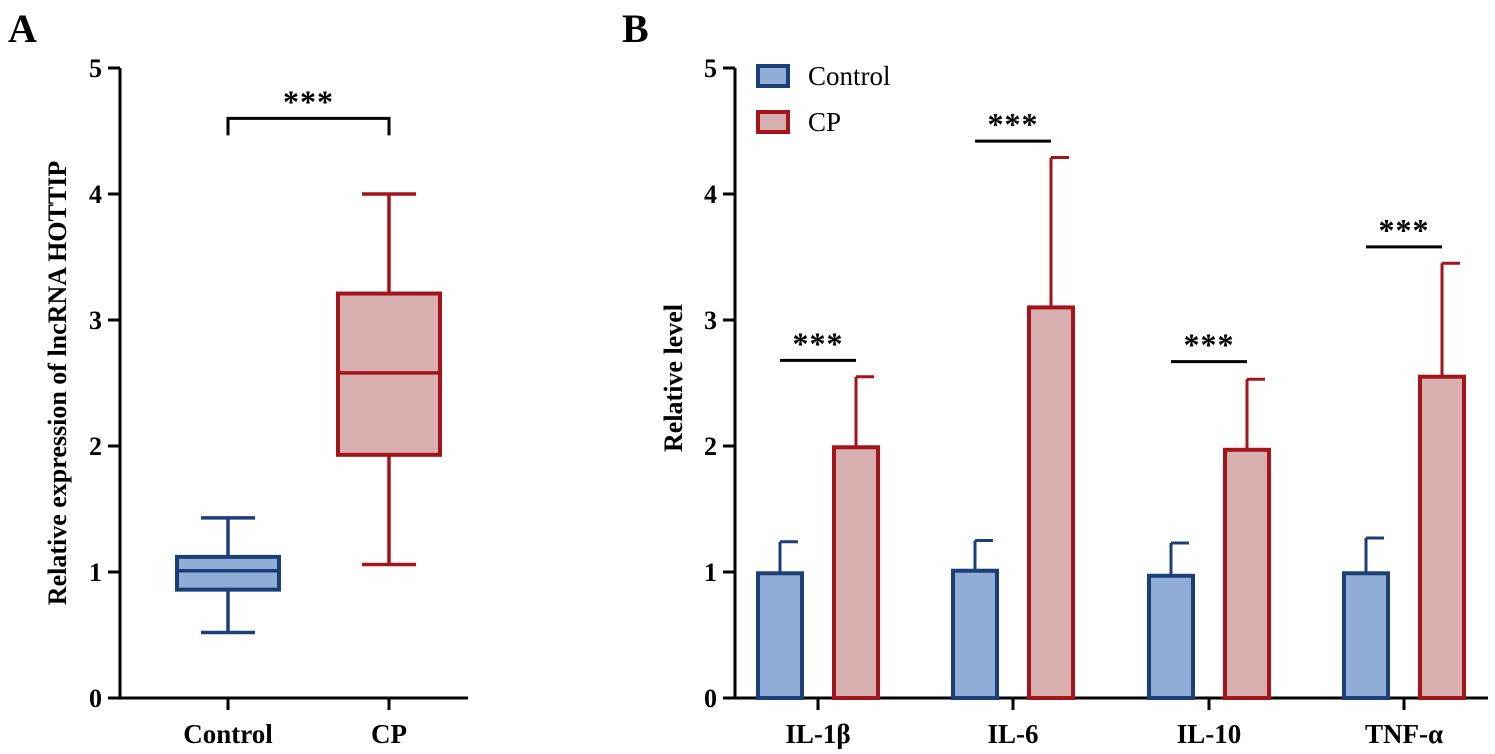 This screenshot has height=754, width=1495. I want to click on panel-b-y-tick-label: 5, so click(710, 68).